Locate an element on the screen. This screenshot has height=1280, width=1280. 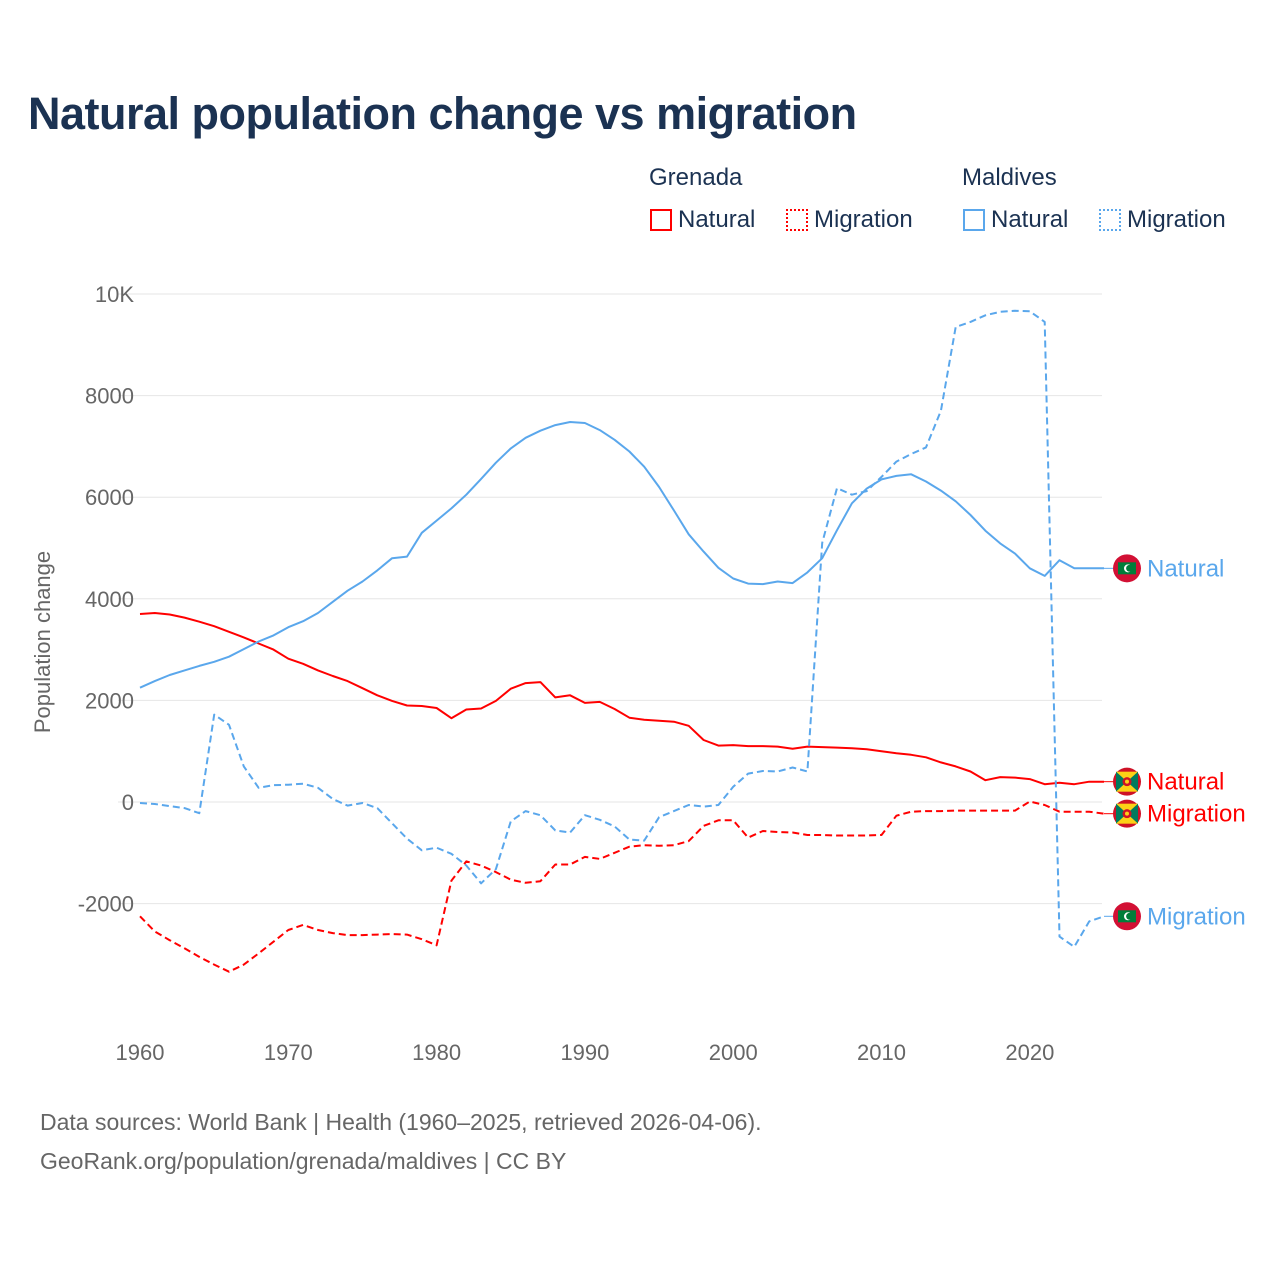
end-label-maldives-natural: Natural is located at coordinates (1164, 568).